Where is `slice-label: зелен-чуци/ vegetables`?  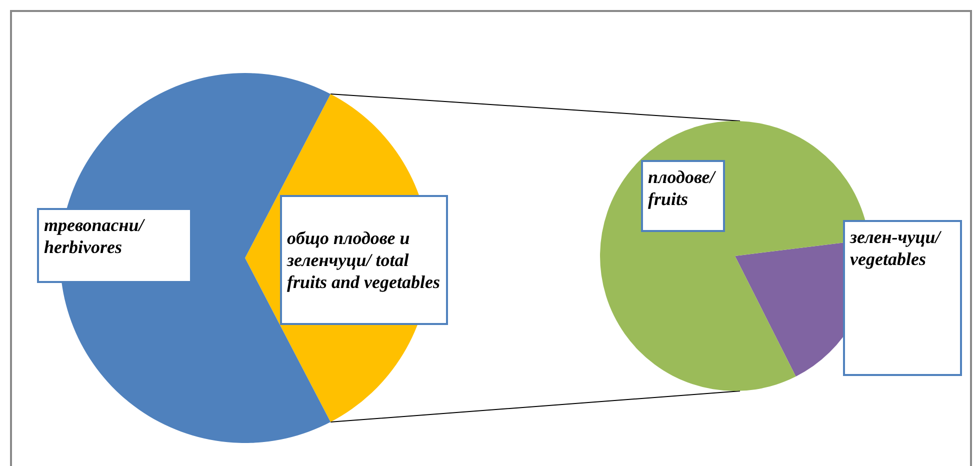 slice-label: зелен-чуци/ vegetables is located at coordinates (895, 248).